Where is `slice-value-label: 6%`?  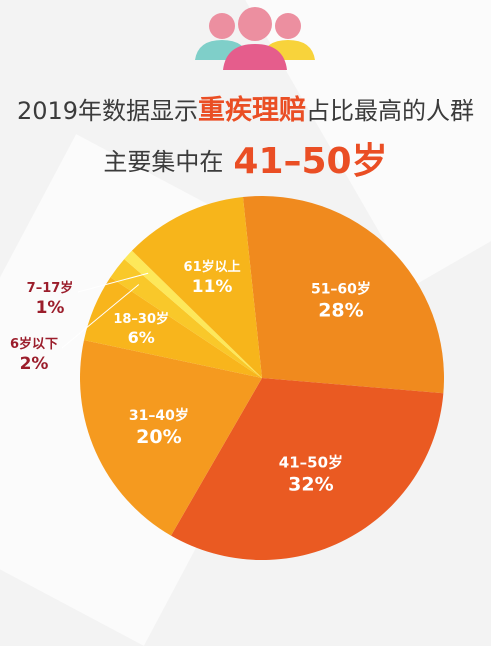 slice-value-label: 6% is located at coordinates (141, 337).